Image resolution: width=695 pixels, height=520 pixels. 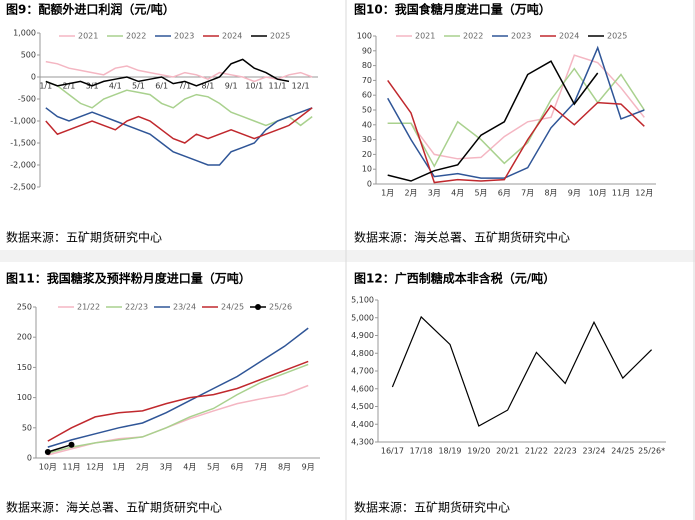 I want to click on legend-label: 22/23, so click(x=136, y=307).